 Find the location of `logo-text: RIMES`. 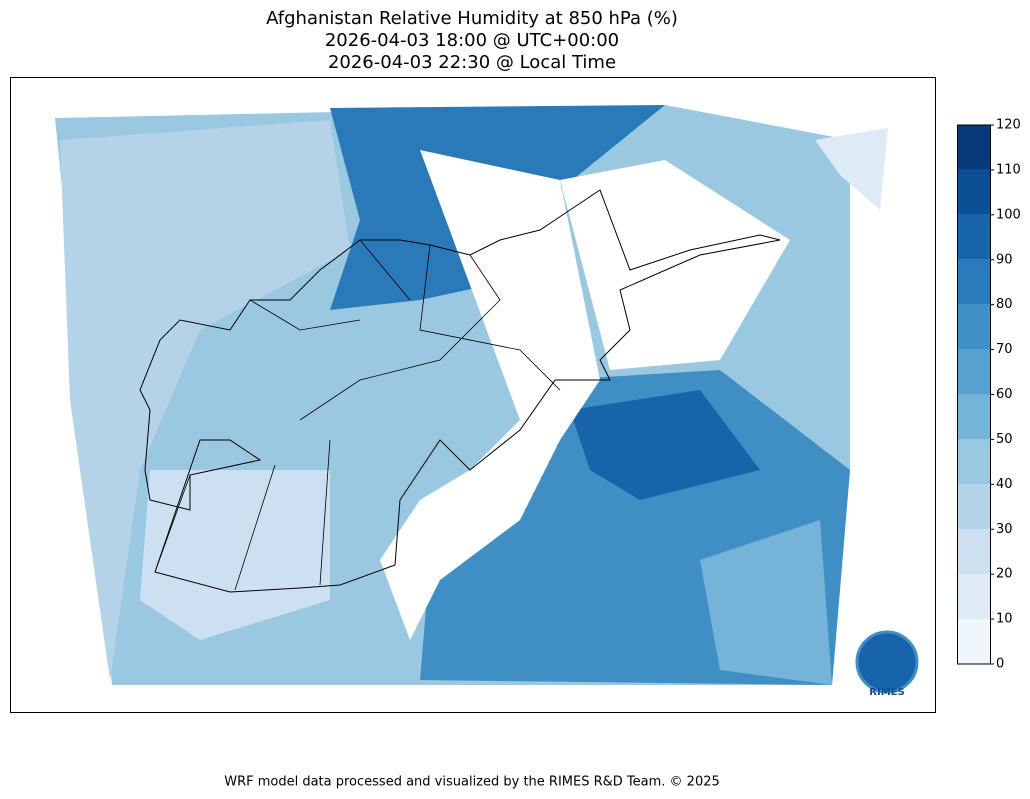

logo-text: RIMES is located at coordinates (886, 692).